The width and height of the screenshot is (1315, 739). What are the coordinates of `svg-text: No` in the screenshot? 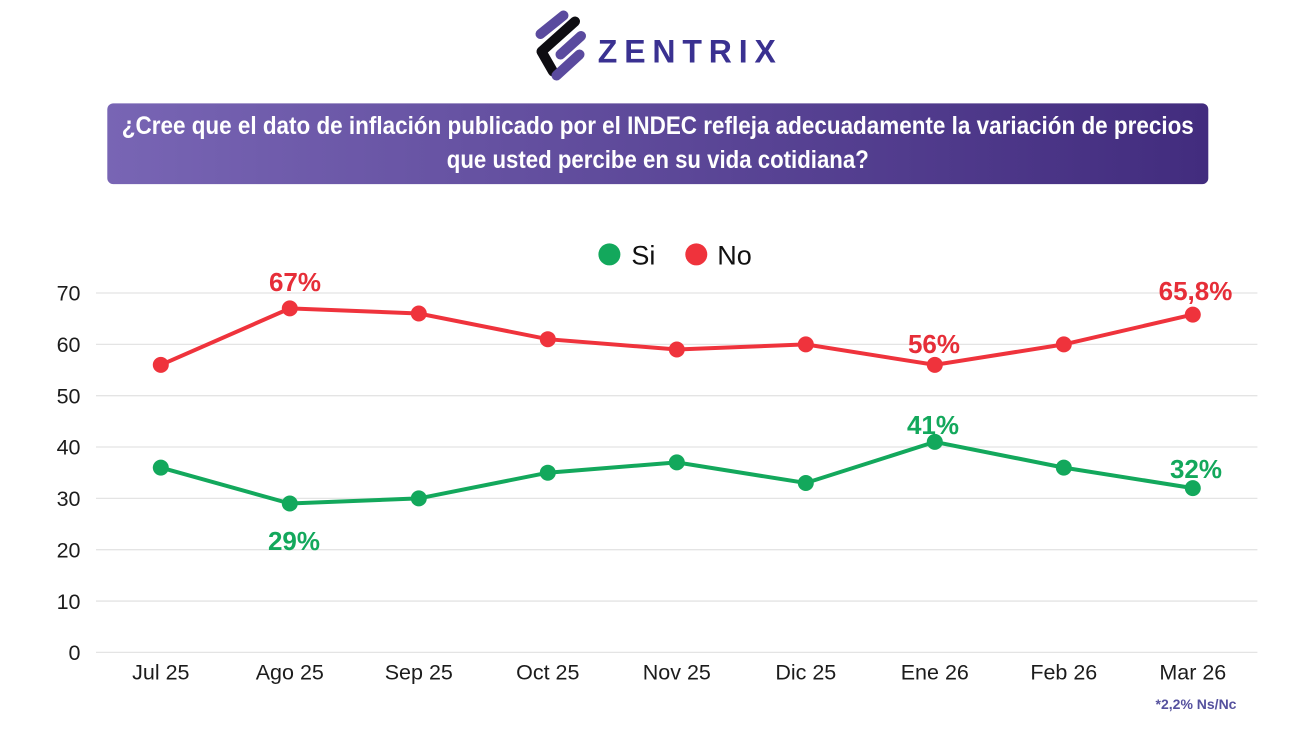 It's located at (734, 256).